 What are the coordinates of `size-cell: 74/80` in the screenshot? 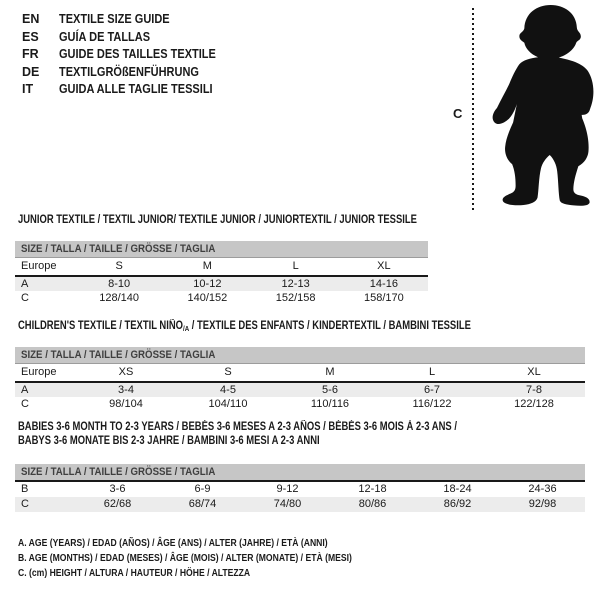 It's located at (287, 504).